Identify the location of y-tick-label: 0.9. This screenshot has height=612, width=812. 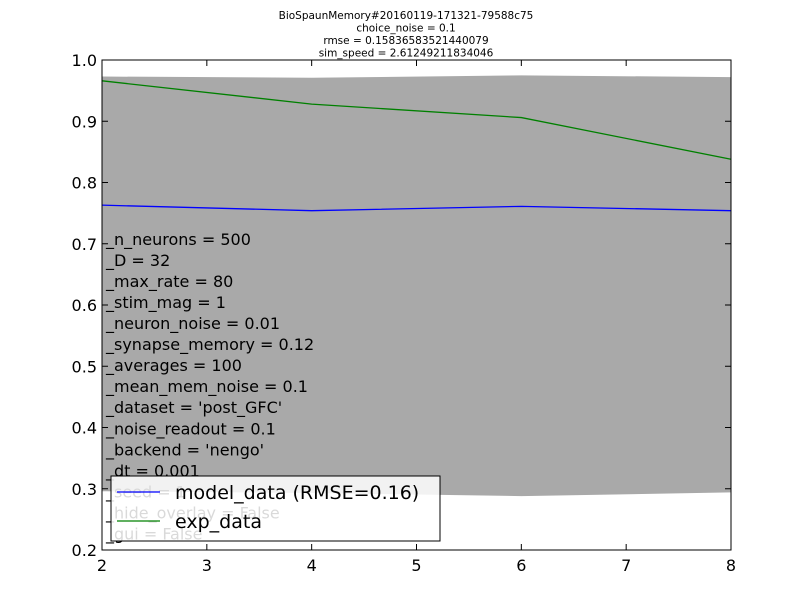
(84, 121).